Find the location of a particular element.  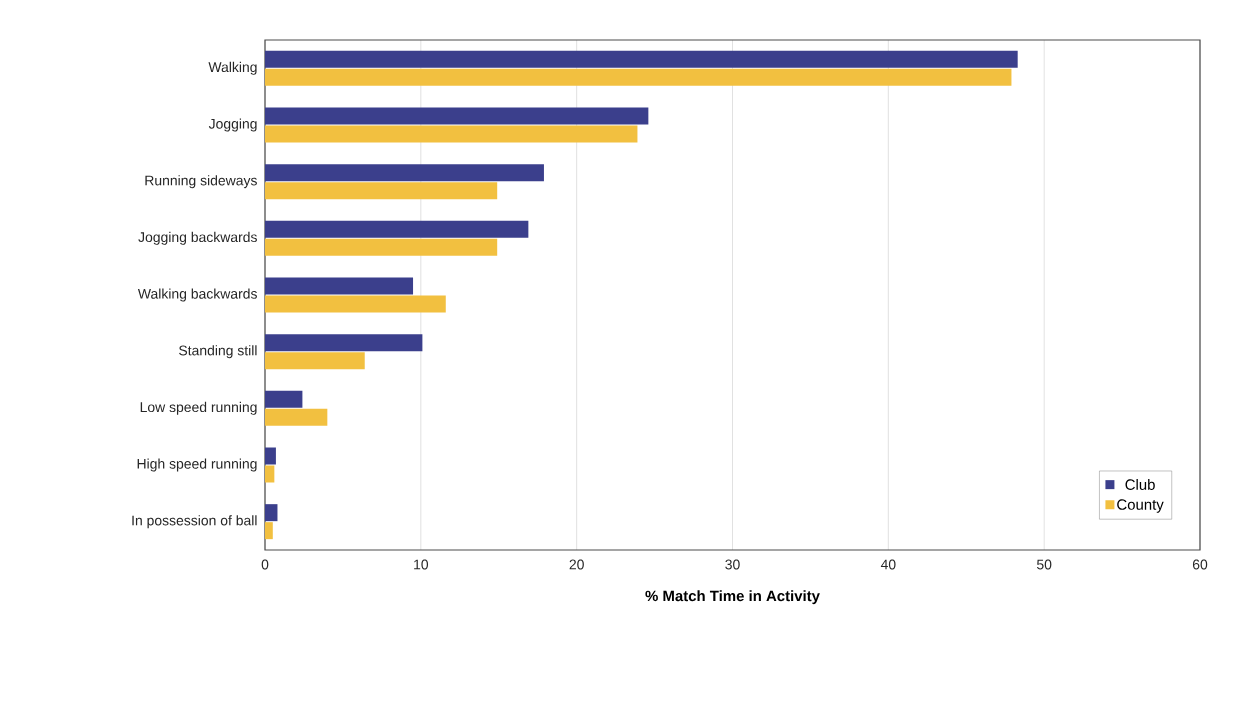

x-tick-label: 10 is located at coordinates (421, 564).